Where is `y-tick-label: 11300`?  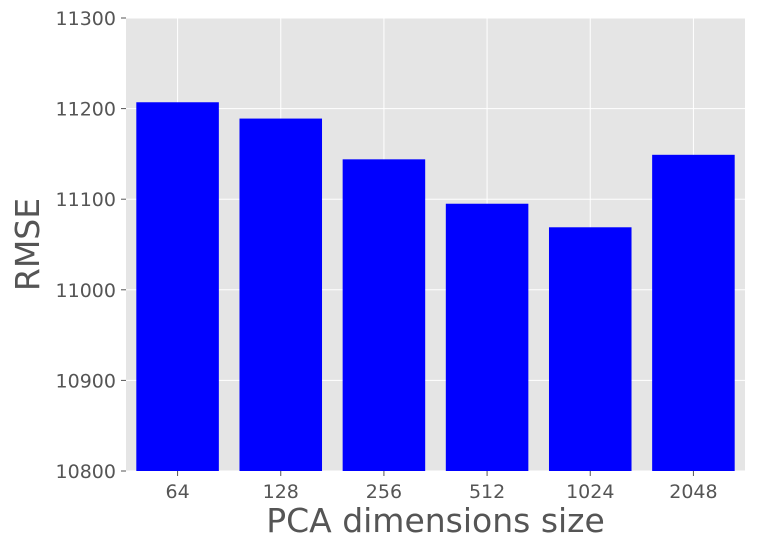
y-tick-label: 11300 is located at coordinates (86, 19).